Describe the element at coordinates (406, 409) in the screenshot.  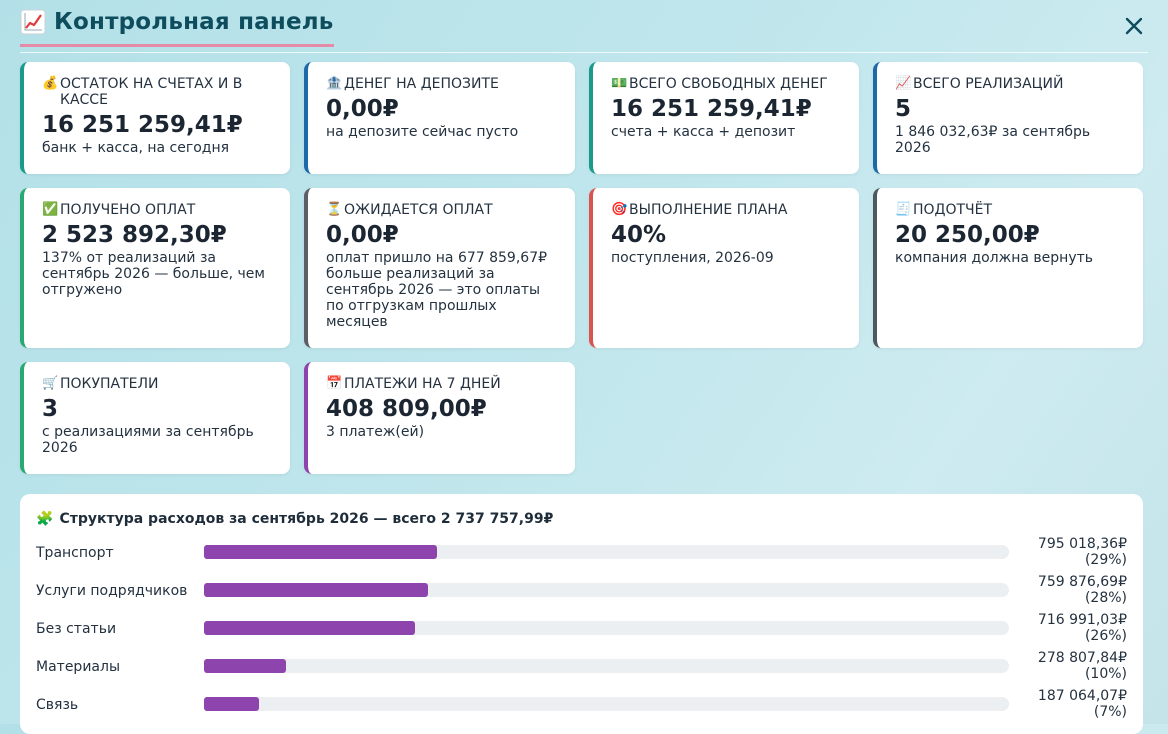
I see `card-value: 408 809,00₽` at that location.